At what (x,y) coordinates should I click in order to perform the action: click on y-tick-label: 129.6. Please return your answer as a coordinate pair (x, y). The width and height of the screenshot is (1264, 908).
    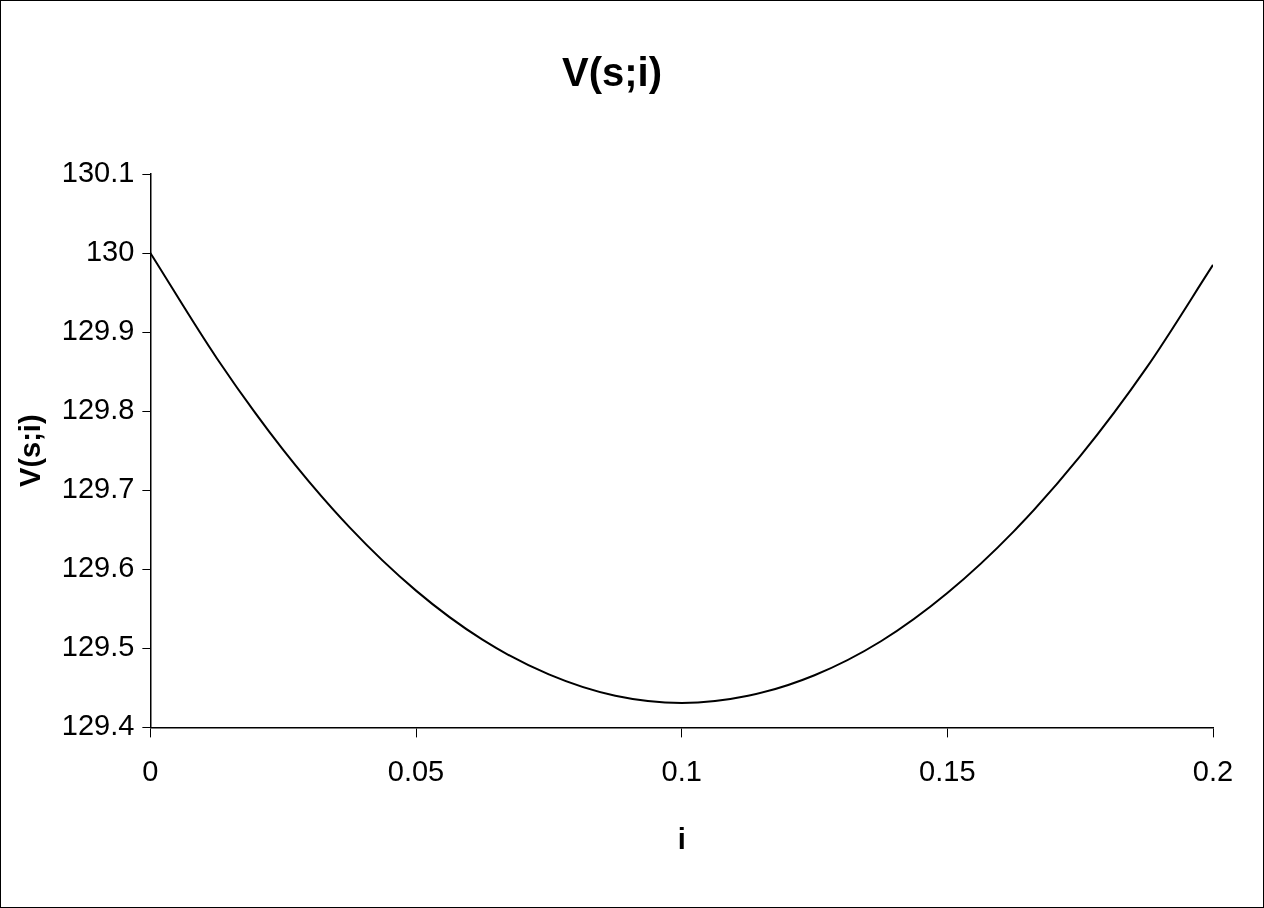
    Looking at the image, I should click on (98, 567).